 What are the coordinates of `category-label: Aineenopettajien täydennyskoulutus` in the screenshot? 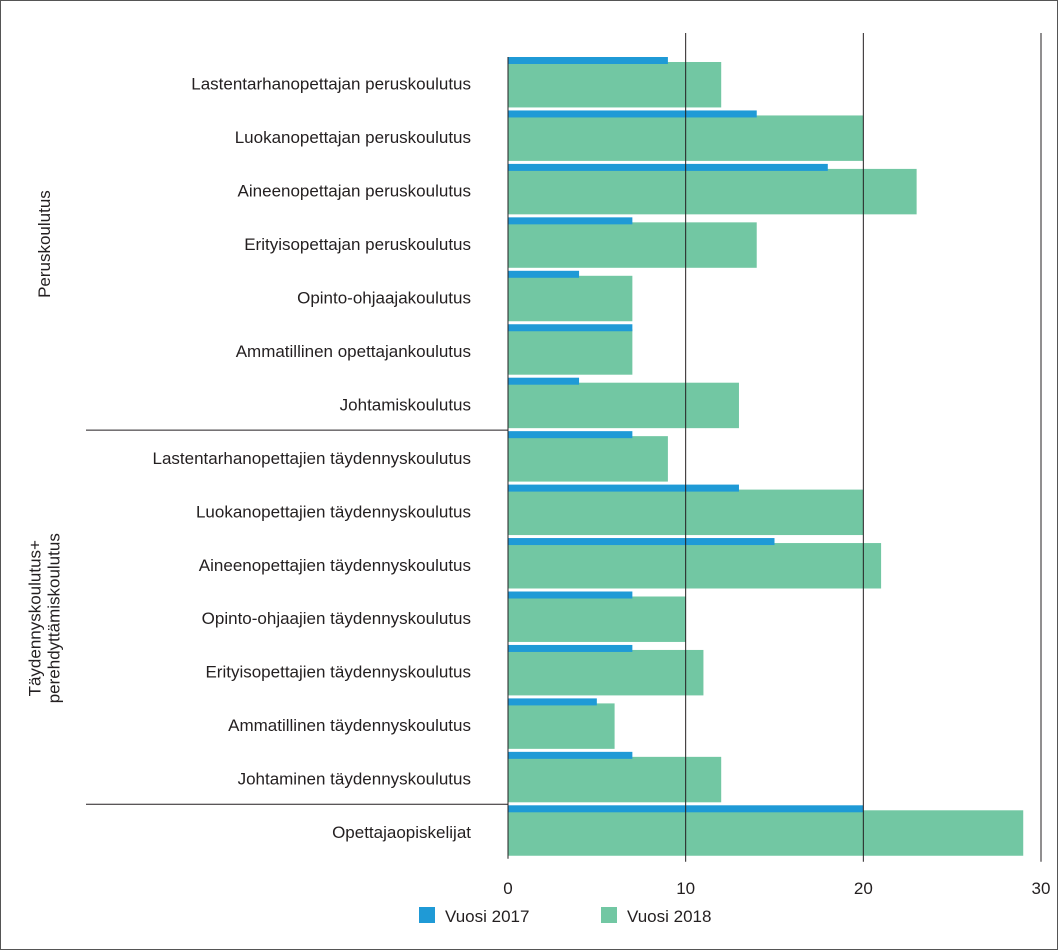 It's located at (335, 565).